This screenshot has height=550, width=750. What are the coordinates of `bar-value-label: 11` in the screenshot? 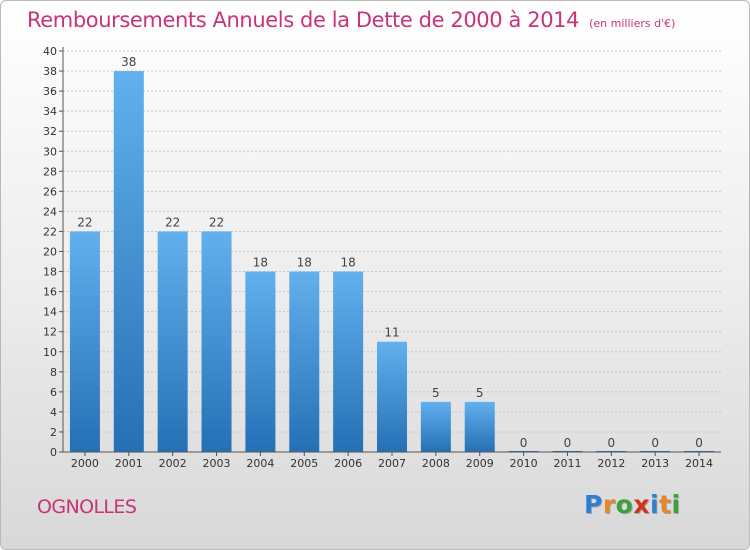 It's located at (391, 333).